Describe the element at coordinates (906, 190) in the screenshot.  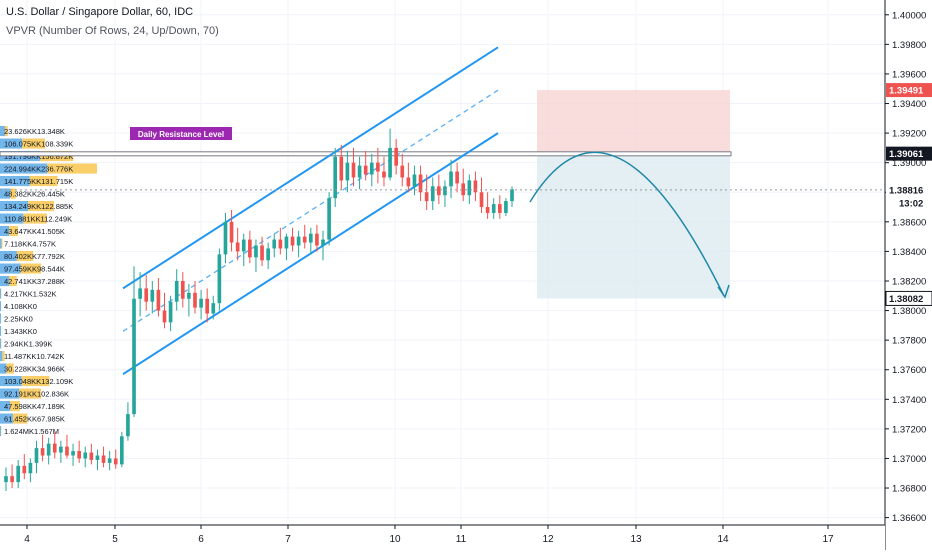
I see `price-badge-label: 1.38816` at that location.